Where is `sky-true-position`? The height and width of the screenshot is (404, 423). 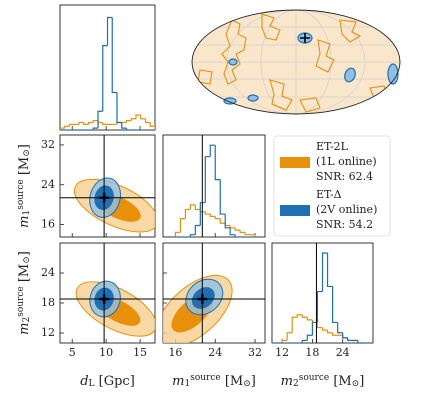 sky-true-position is located at coordinates (305, 38).